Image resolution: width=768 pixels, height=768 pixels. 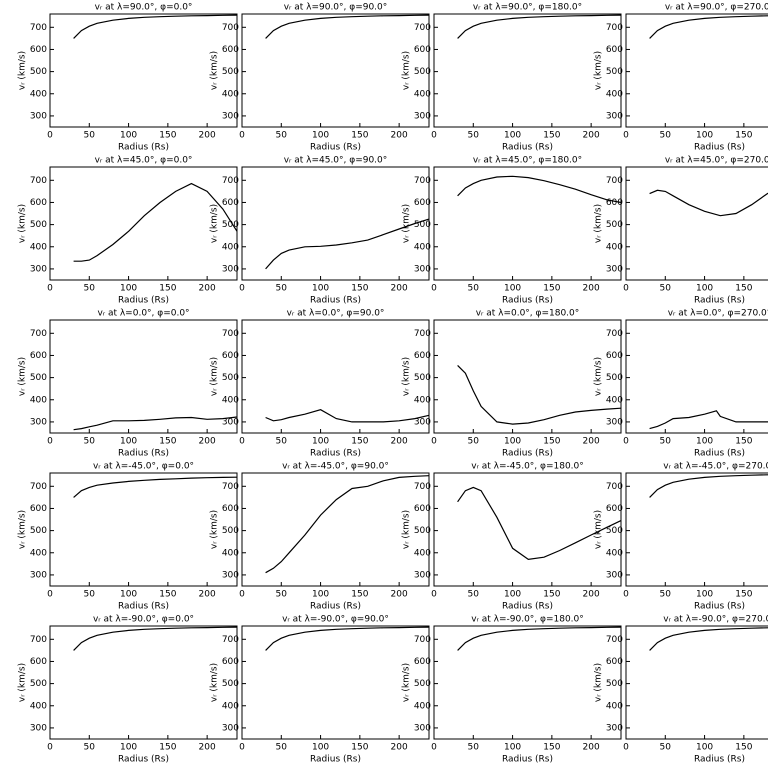 What do you see at coordinates (527, 620) in the screenshot?
I see `panel-title: vᵣ at λ=-90.0°, φ=180.0°` at bounding box center [527, 620].